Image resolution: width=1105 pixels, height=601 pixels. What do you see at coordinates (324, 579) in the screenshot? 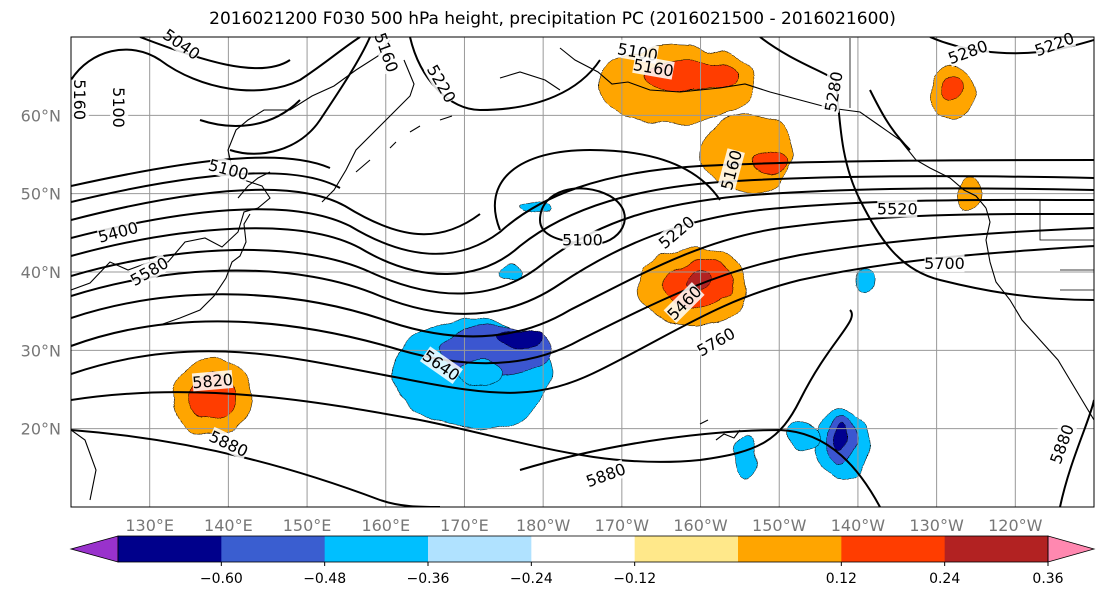
I see `colorbar-tick-label: −0.48` at bounding box center [324, 579].